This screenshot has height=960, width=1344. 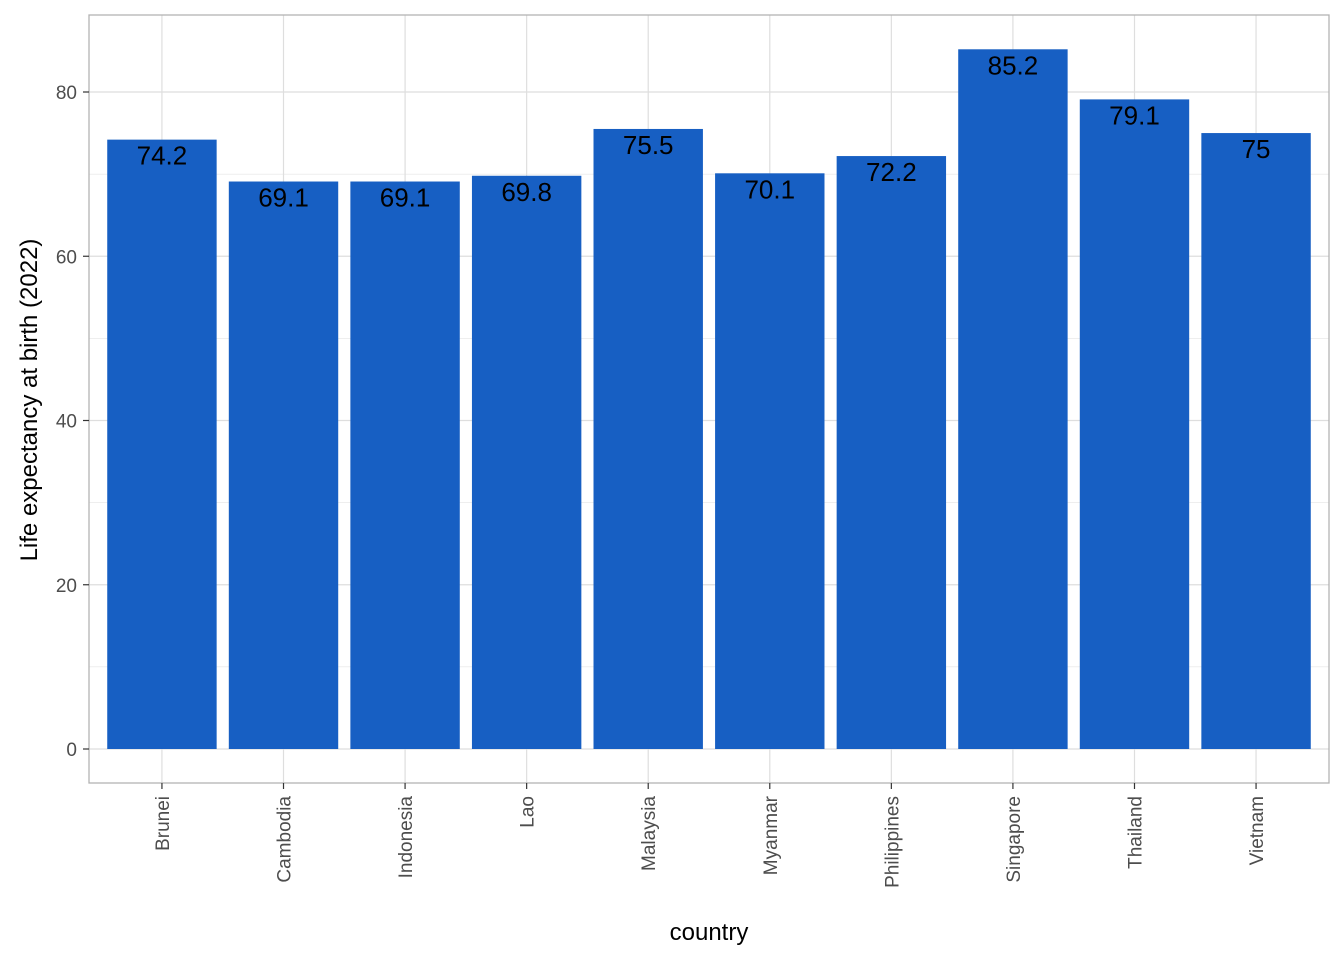 I want to click on value-labels-group: 74.2 69.1 69.1 69.8 75.5 70.1 72.2 85.2 79.1 75, so click(x=704, y=131).